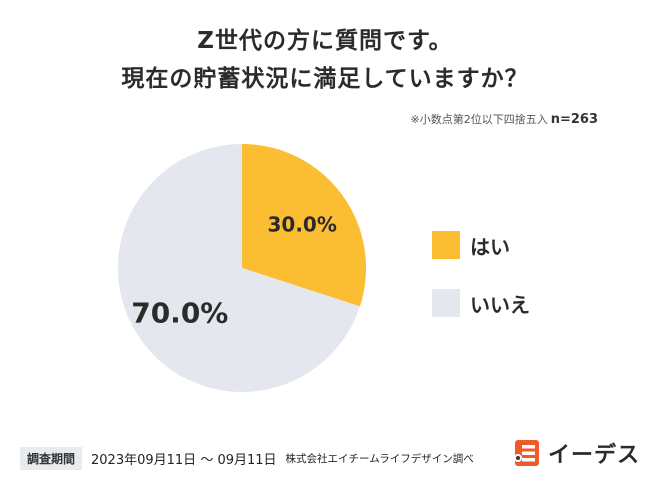  I want to click on period-badge: 調査期間, so click(51, 458).